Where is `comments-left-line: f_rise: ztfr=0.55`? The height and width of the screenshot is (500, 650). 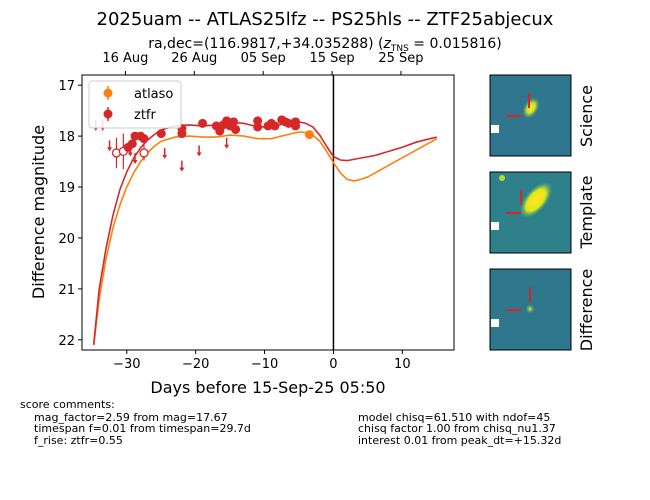 comments-left-line: f_rise: ztfr=0.55 is located at coordinates (78, 440).